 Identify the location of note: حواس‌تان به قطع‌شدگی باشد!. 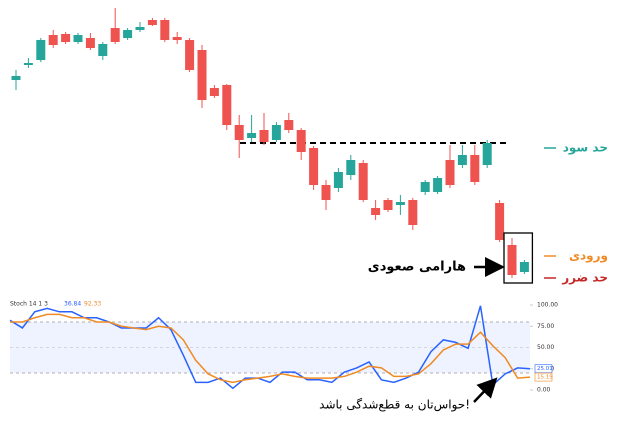
(394, 405).